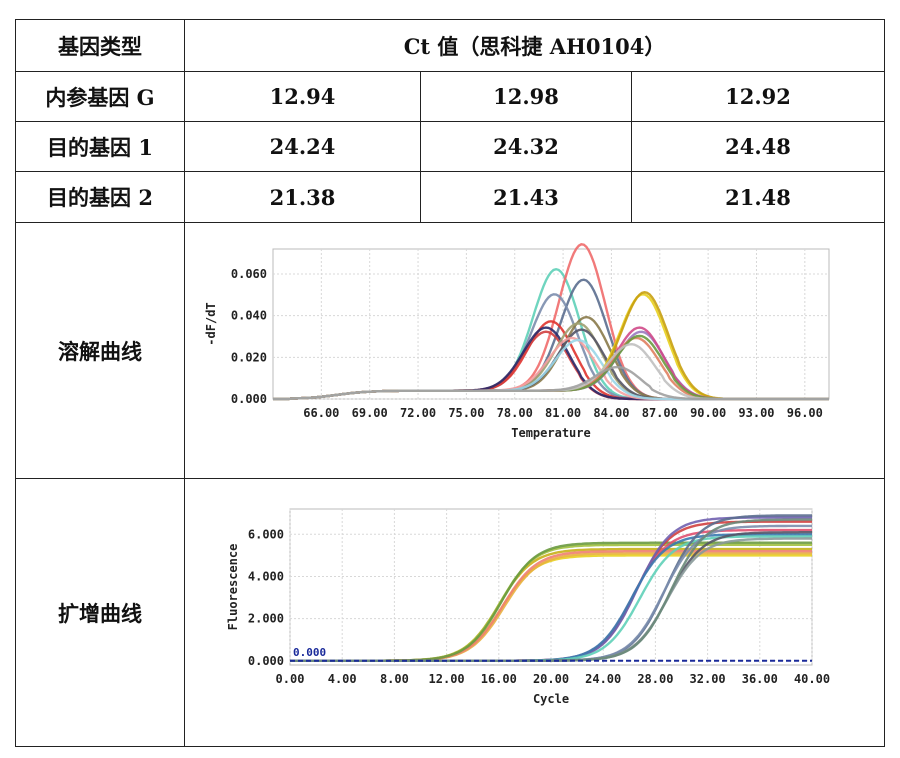 This screenshot has height=758, width=900. Describe the element at coordinates (266, 619) in the screenshot. I see `y-tick-label: 2.000` at that location.